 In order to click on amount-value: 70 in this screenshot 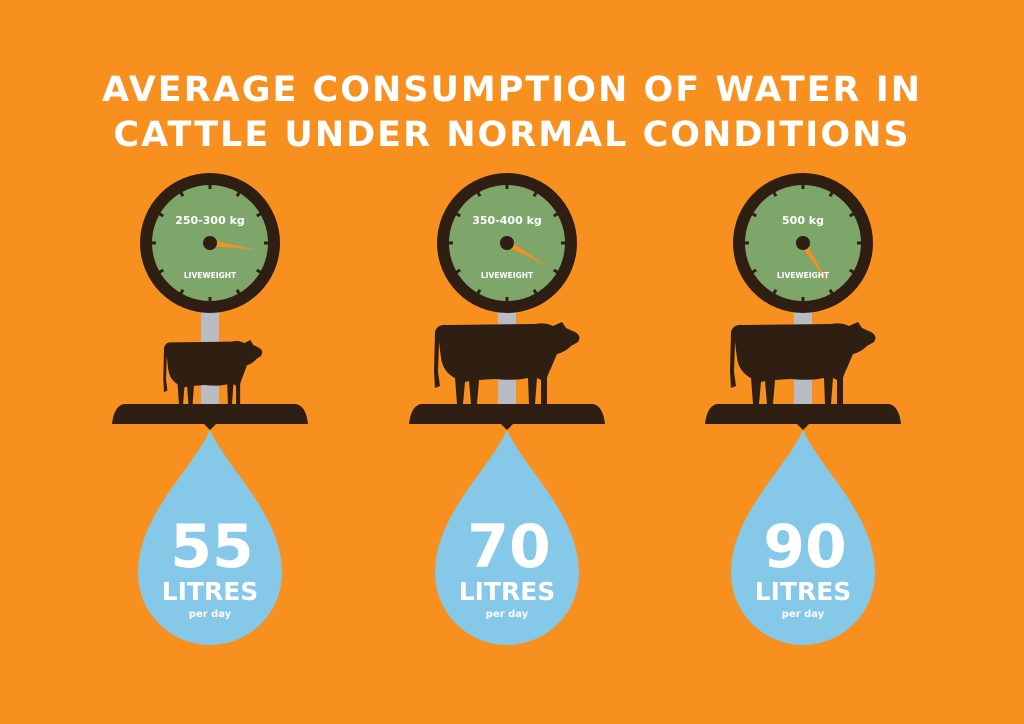, I will do `click(509, 547)`.